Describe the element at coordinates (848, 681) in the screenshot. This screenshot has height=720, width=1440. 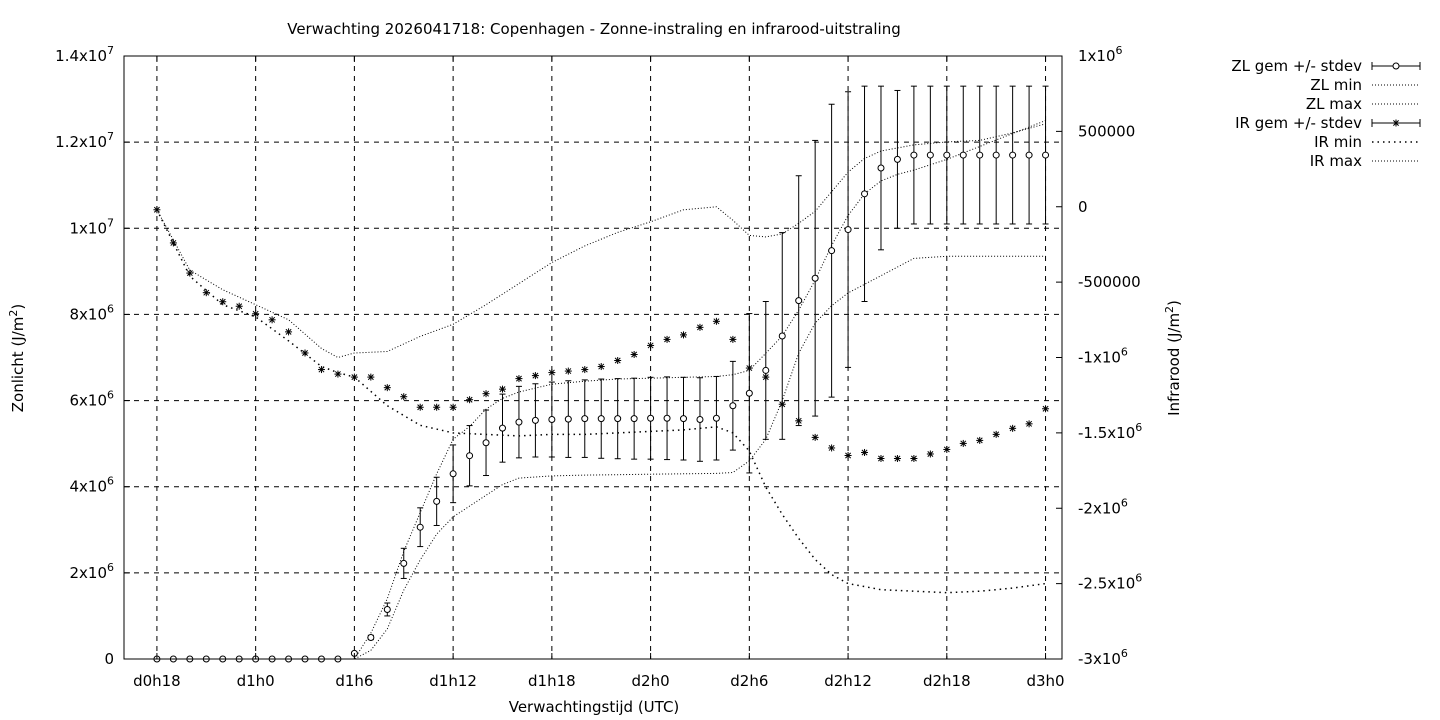
I see `x-tick-label: d2h12` at that location.